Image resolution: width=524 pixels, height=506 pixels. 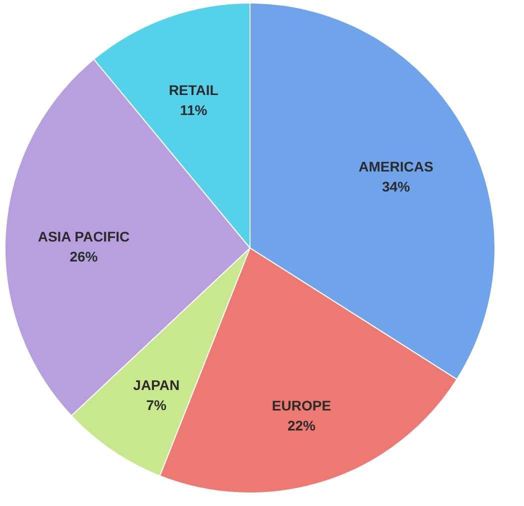 What do you see at coordinates (156, 384) in the screenshot?
I see `slice-label: JAPAN` at bounding box center [156, 384].